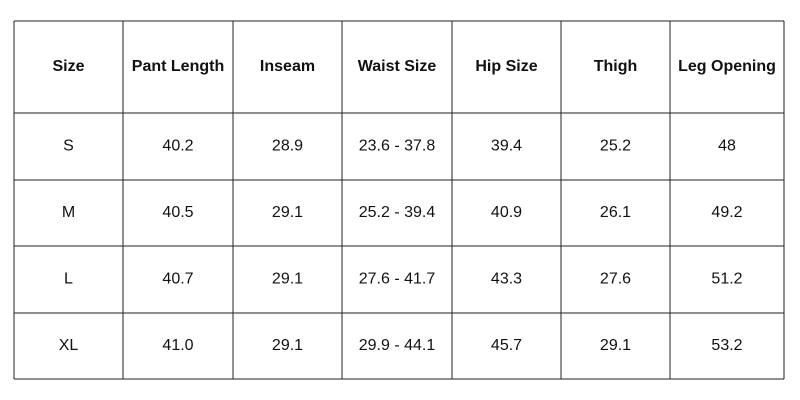 The height and width of the screenshot is (400, 800). What do you see at coordinates (397, 66) in the screenshot?
I see `header-cell: Waist Size` at bounding box center [397, 66].